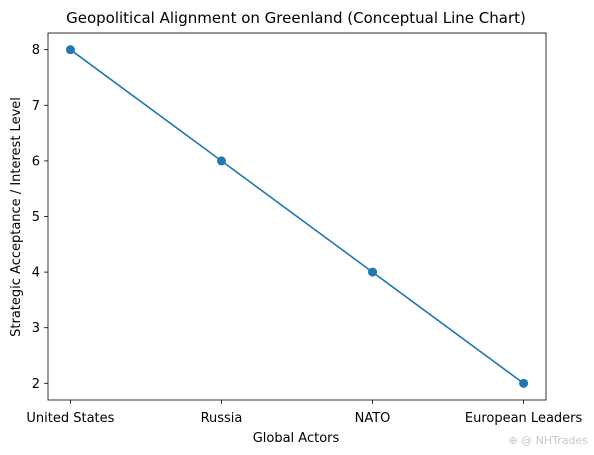 The width and height of the screenshot is (594, 455). Describe the element at coordinates (524, 418) in the screenshot. I see `x-tick-label: European Leaders` at that location.